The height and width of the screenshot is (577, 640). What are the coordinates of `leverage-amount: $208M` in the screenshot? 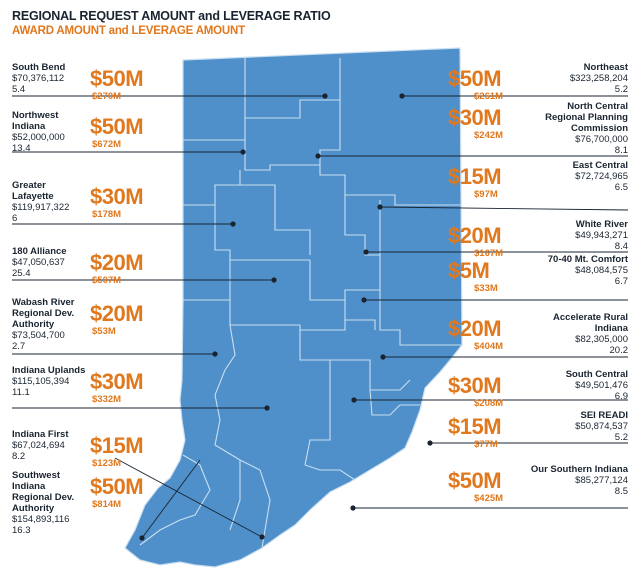 It's located at (489, 403).